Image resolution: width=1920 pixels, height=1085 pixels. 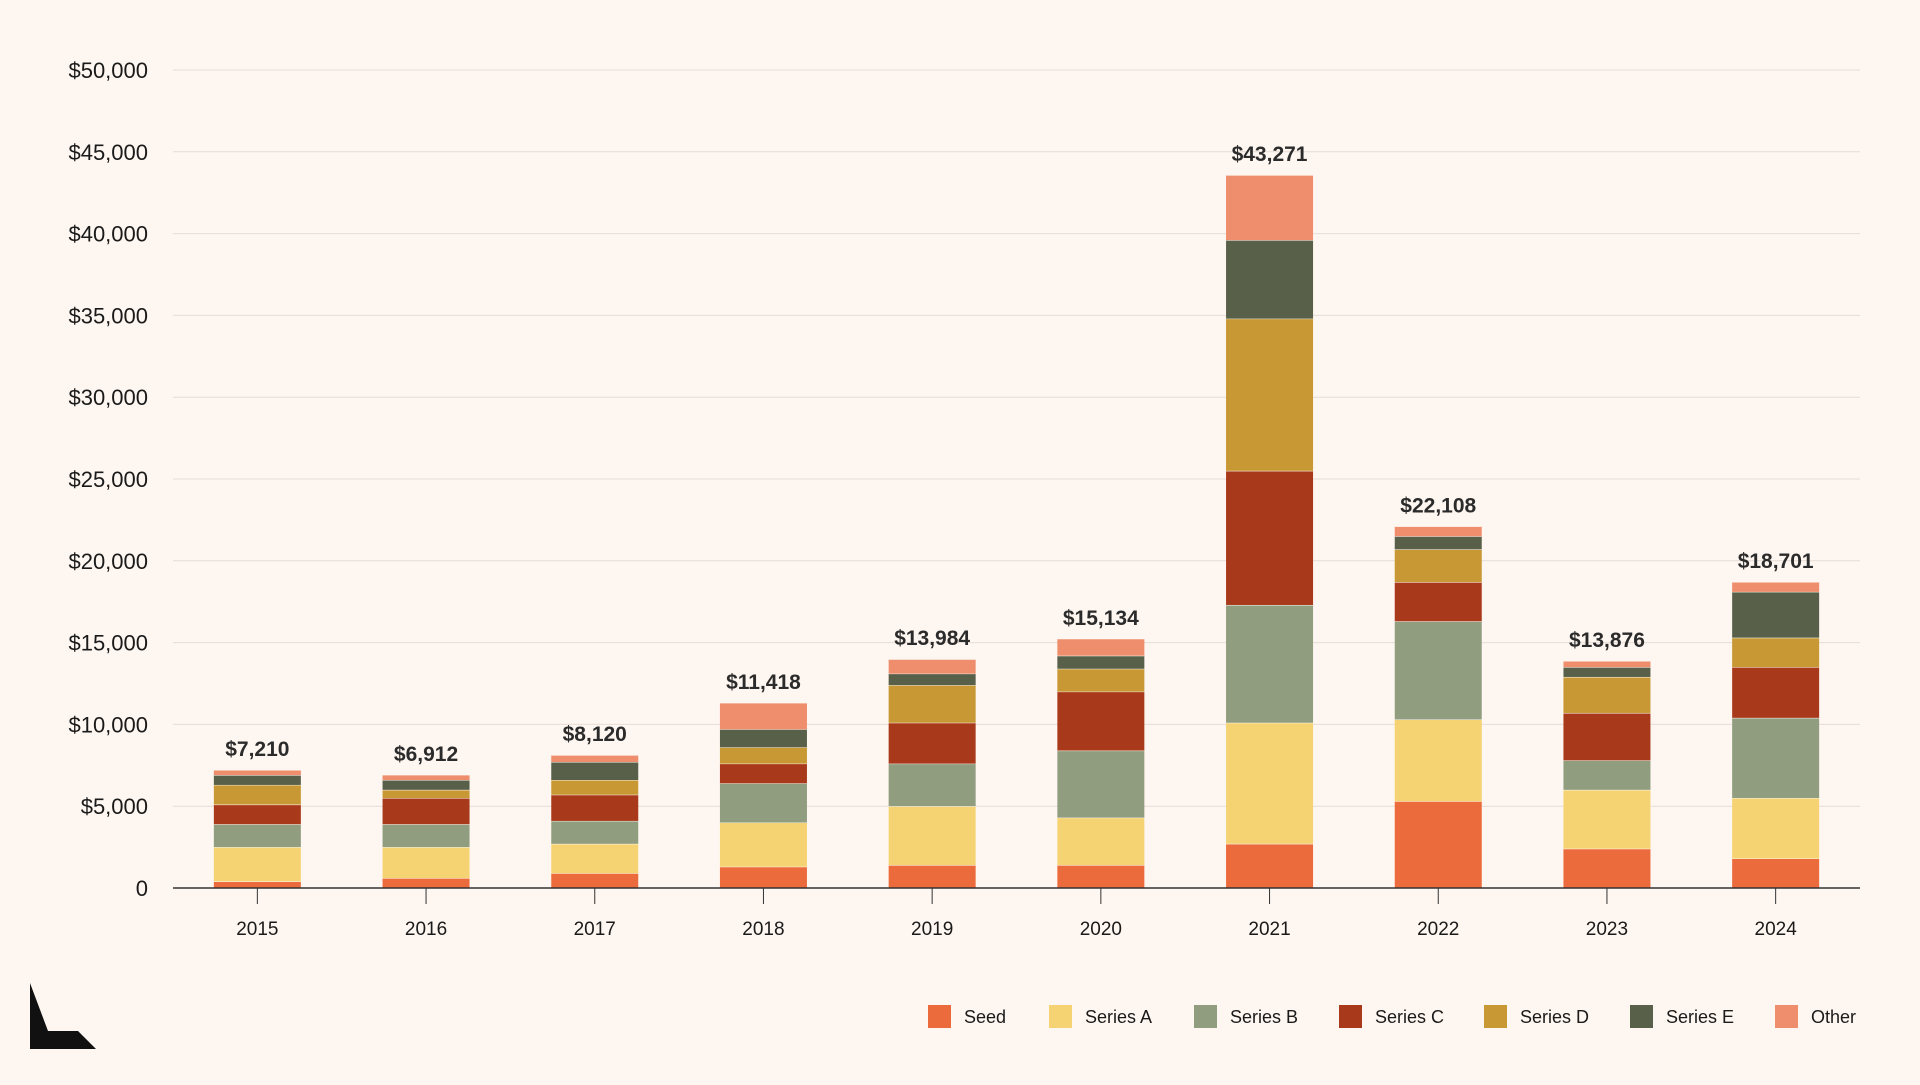 I want to click on legend-item-other: Other, so click(x=1815, y=1016).